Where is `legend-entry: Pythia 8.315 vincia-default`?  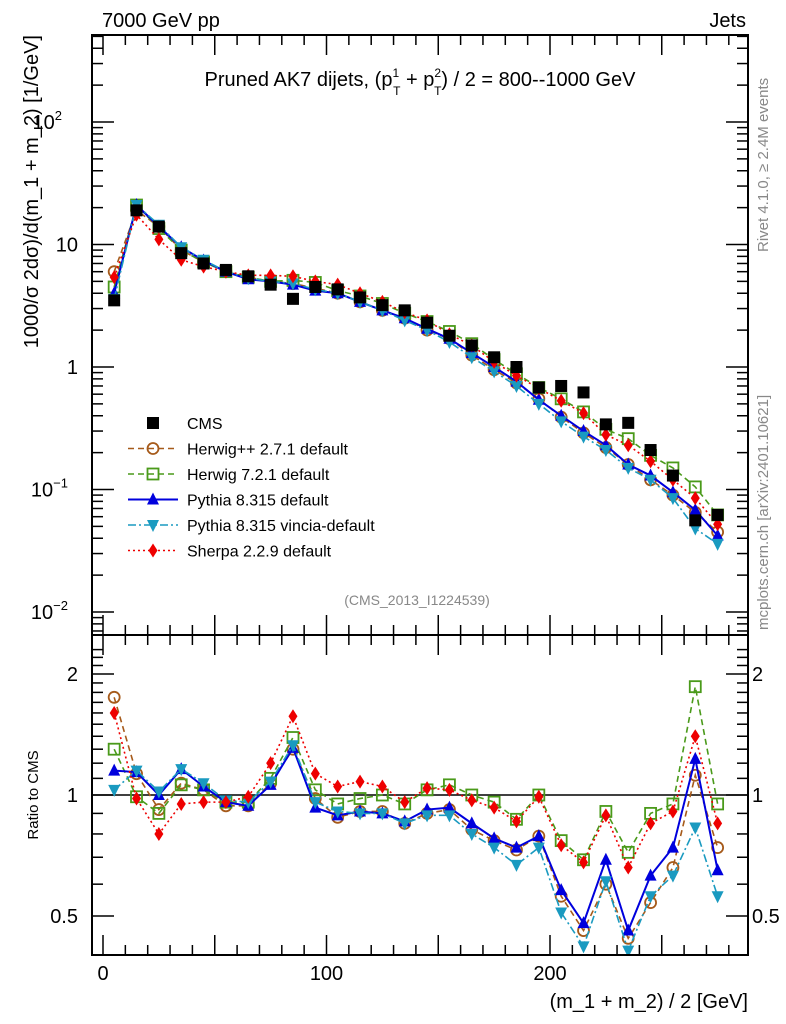
legend-entry: Pythia 8.315 vincia-default is located at coordinates (251, 526).